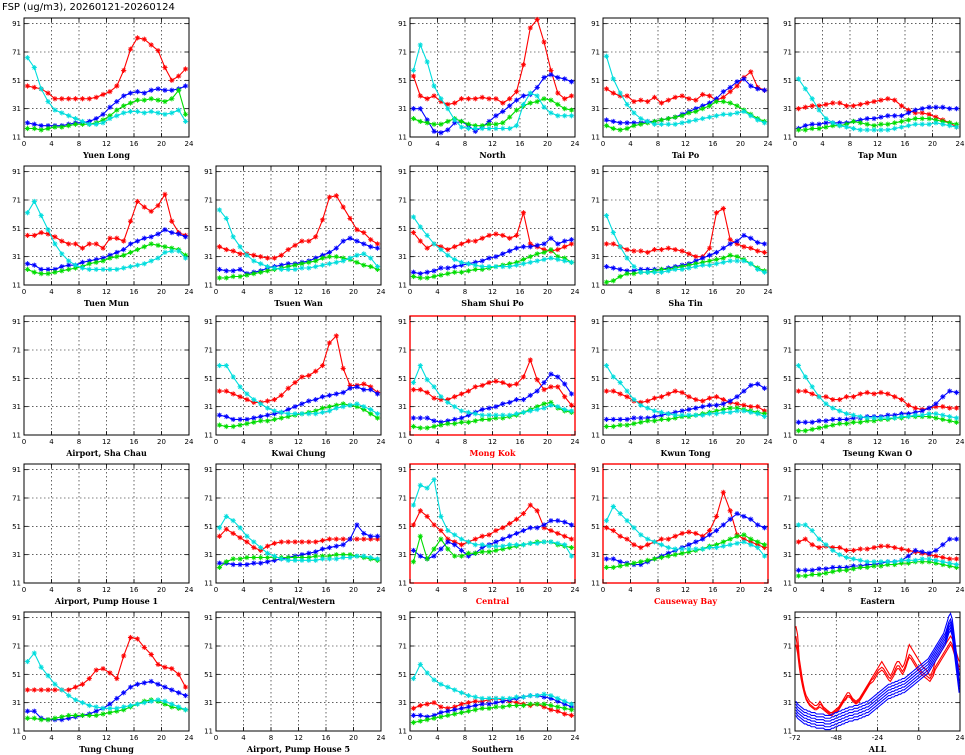 The image size is (965, 755). I want to click on x-tick-label: 12, so click(877, 144).